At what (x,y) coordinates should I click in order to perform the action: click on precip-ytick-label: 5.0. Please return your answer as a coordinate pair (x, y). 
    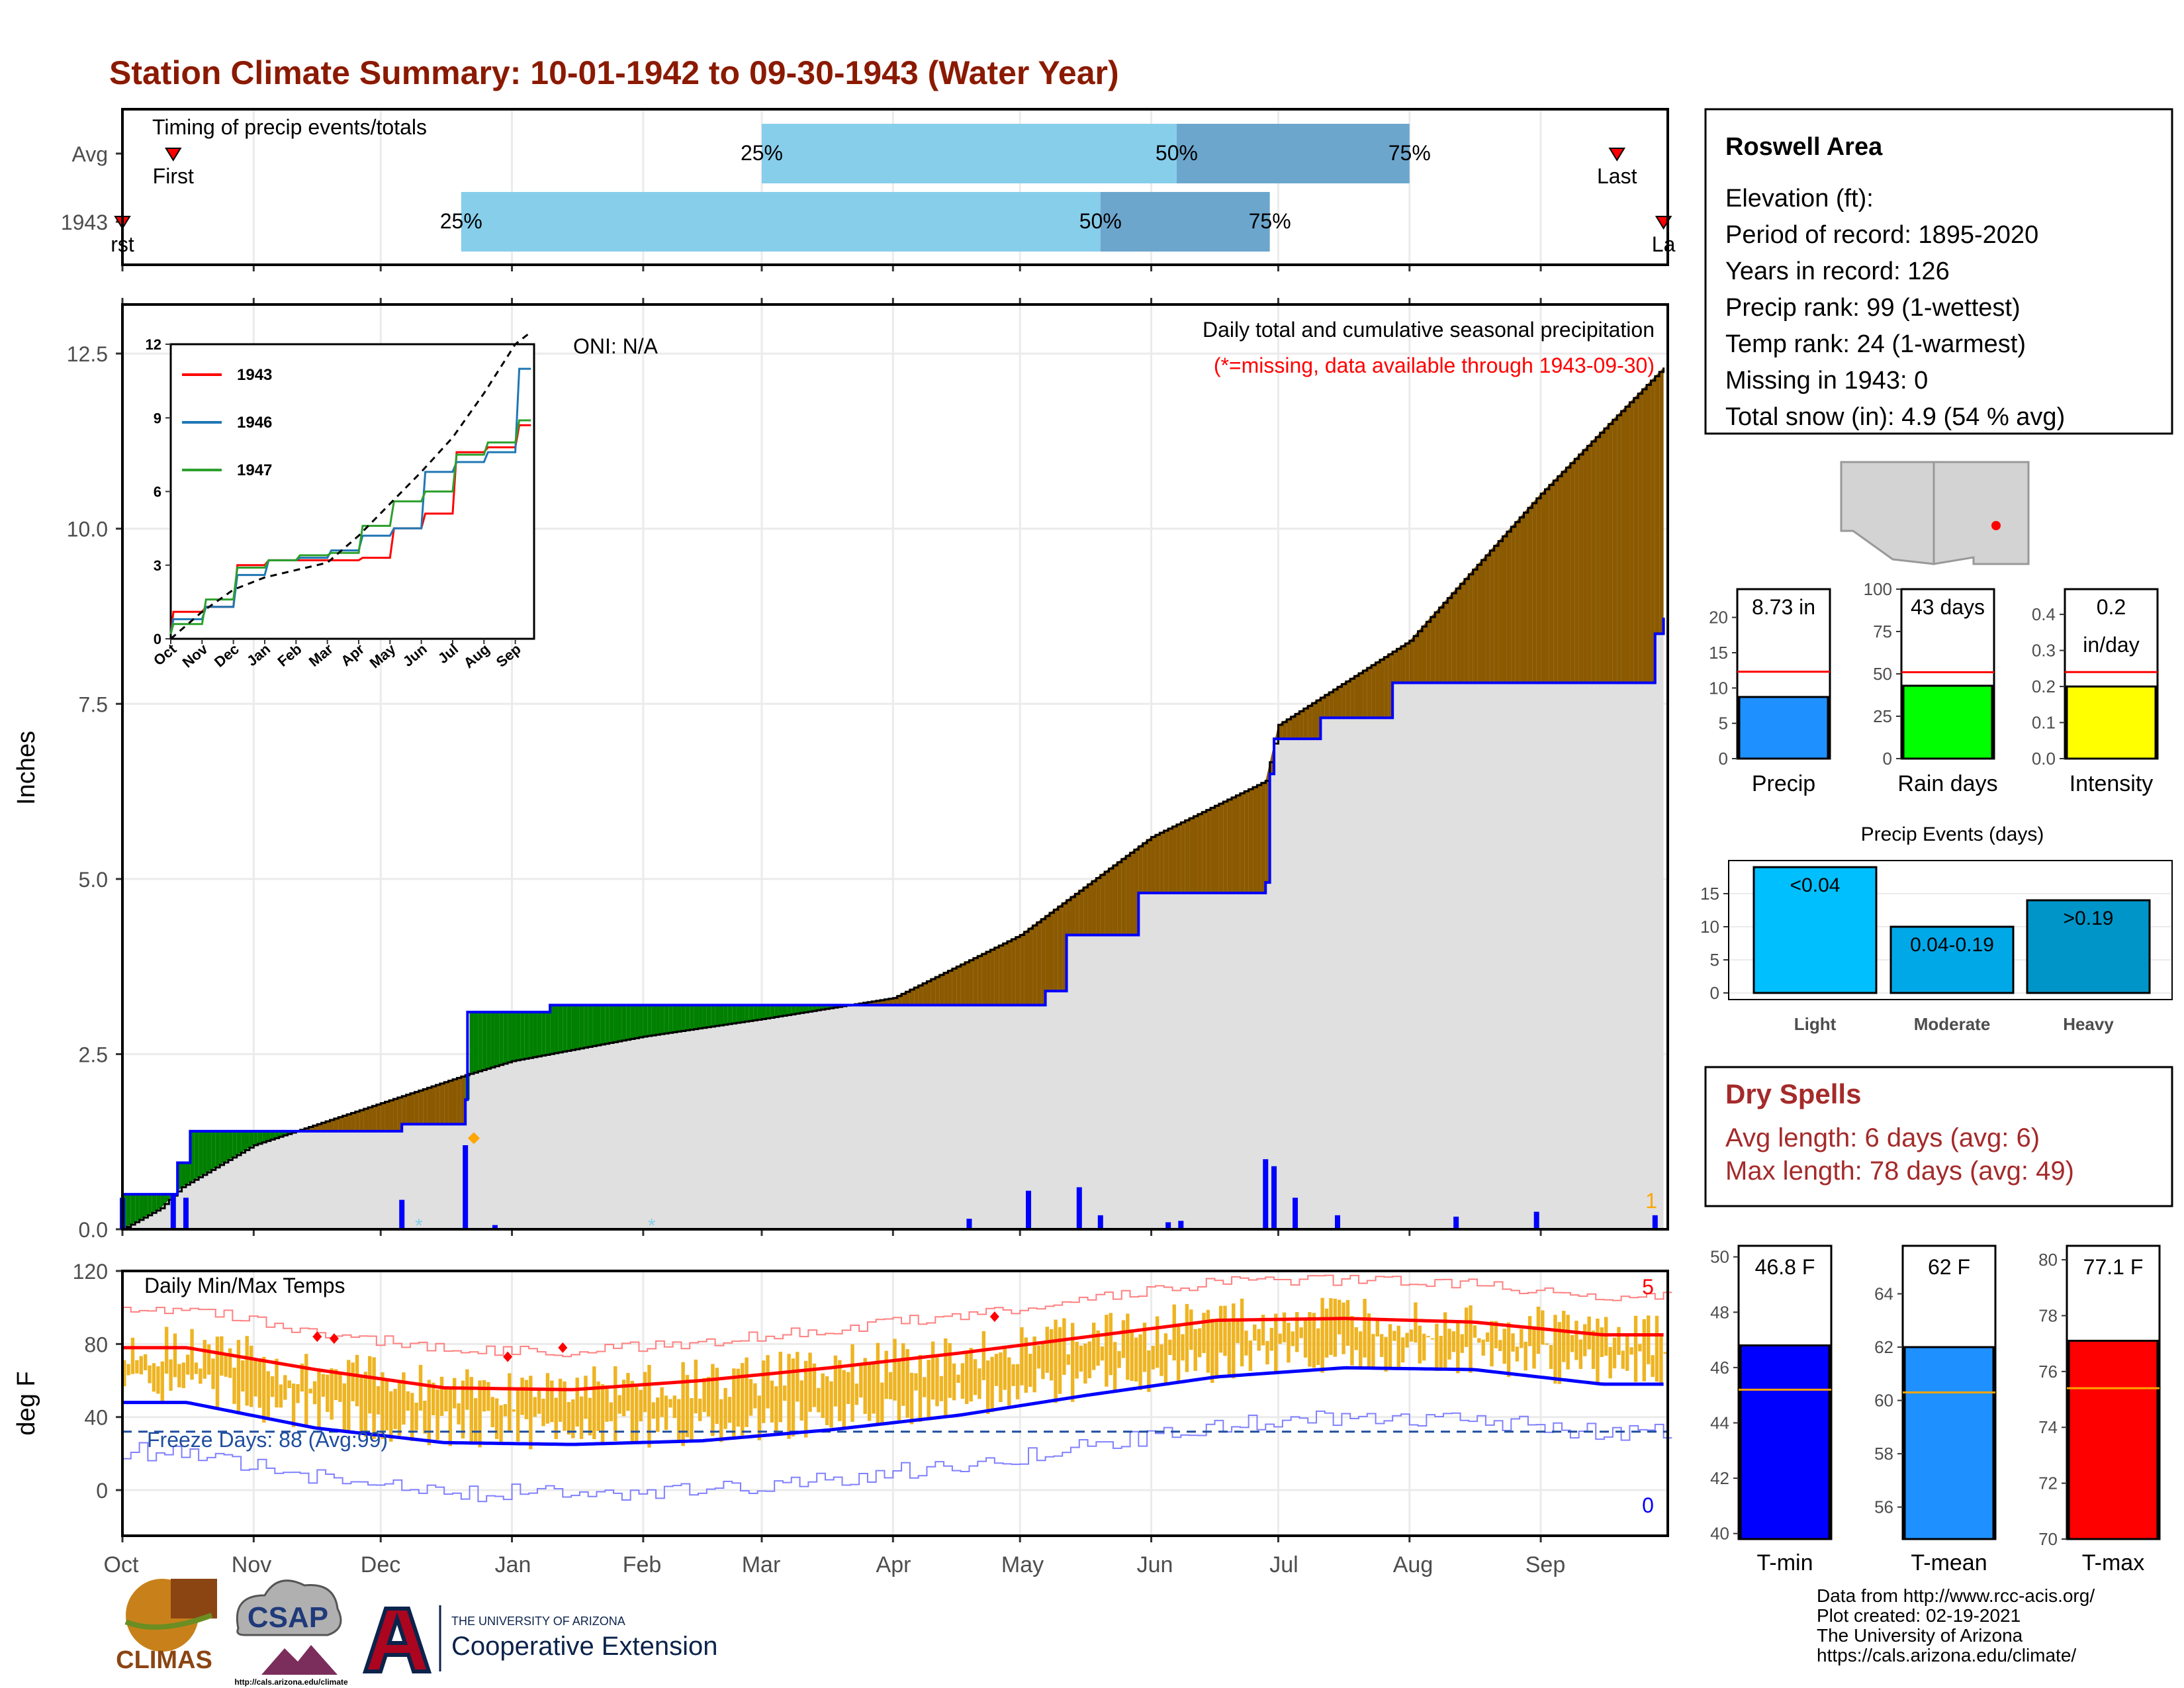
    Looking at the image, I should click on (93, 880).